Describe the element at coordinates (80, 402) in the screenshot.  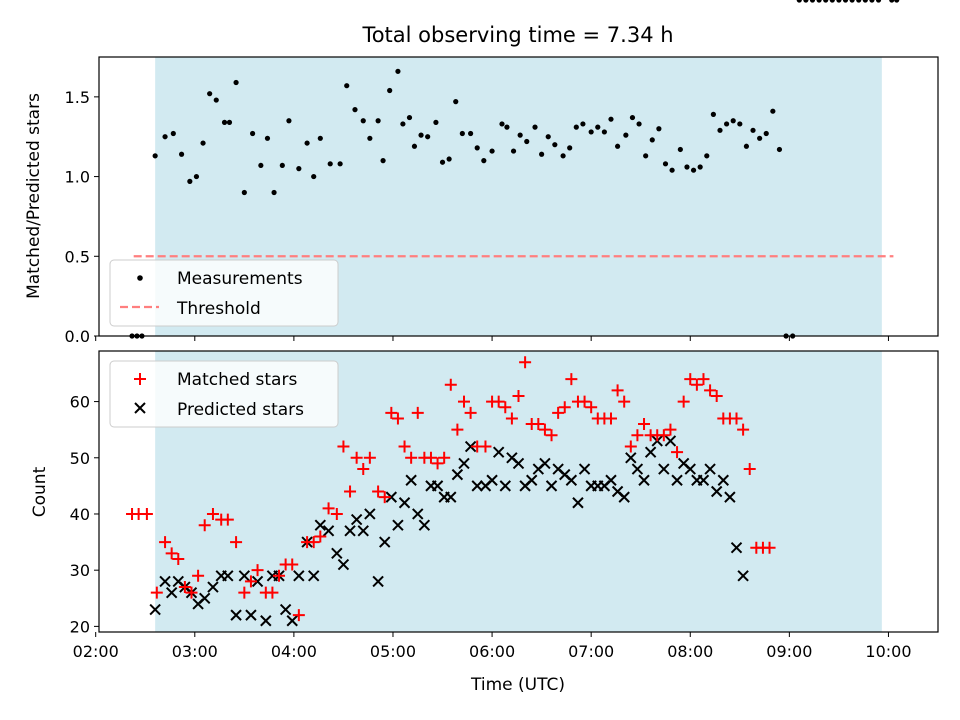
I see `bottom-ytick-label: 60` at that location.